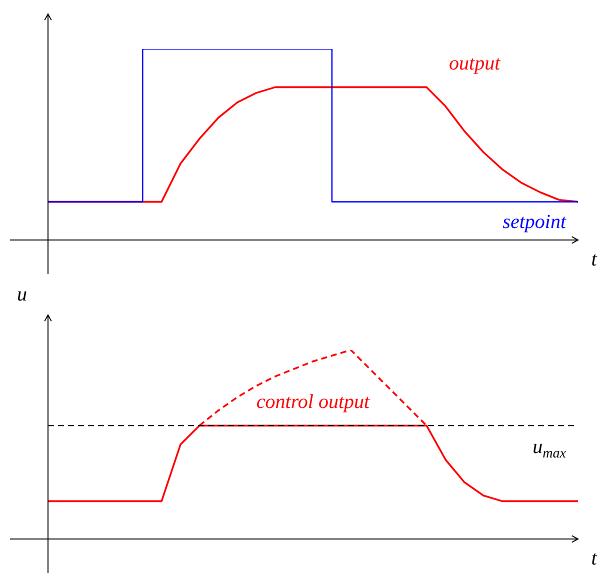 This screenshot has height=574, width=598. What do you see at coordinates (22, 294) in the screenshot?
I see `y-axis-title: u` at bounding box center [22, 294].